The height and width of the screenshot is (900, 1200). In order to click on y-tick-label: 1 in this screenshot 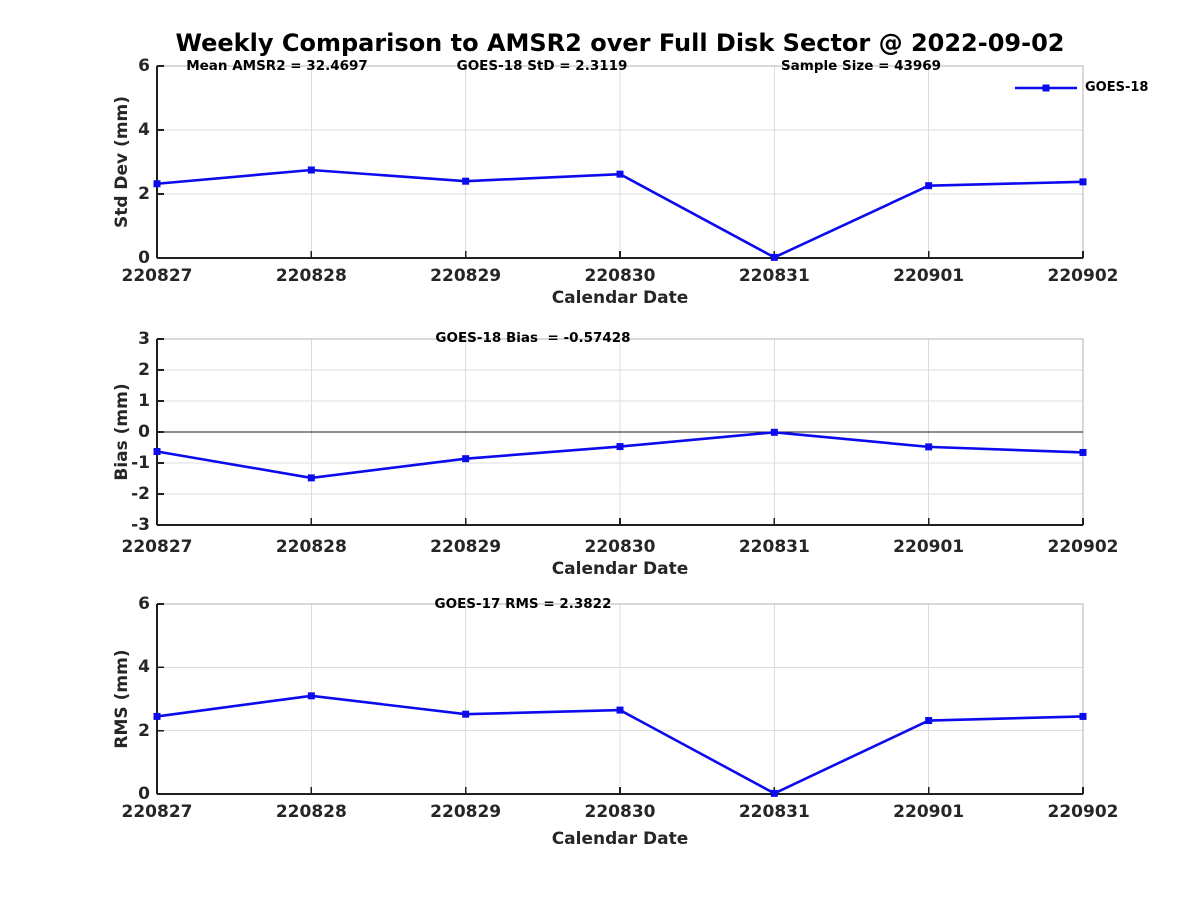, I will do `click(144, 401)`.